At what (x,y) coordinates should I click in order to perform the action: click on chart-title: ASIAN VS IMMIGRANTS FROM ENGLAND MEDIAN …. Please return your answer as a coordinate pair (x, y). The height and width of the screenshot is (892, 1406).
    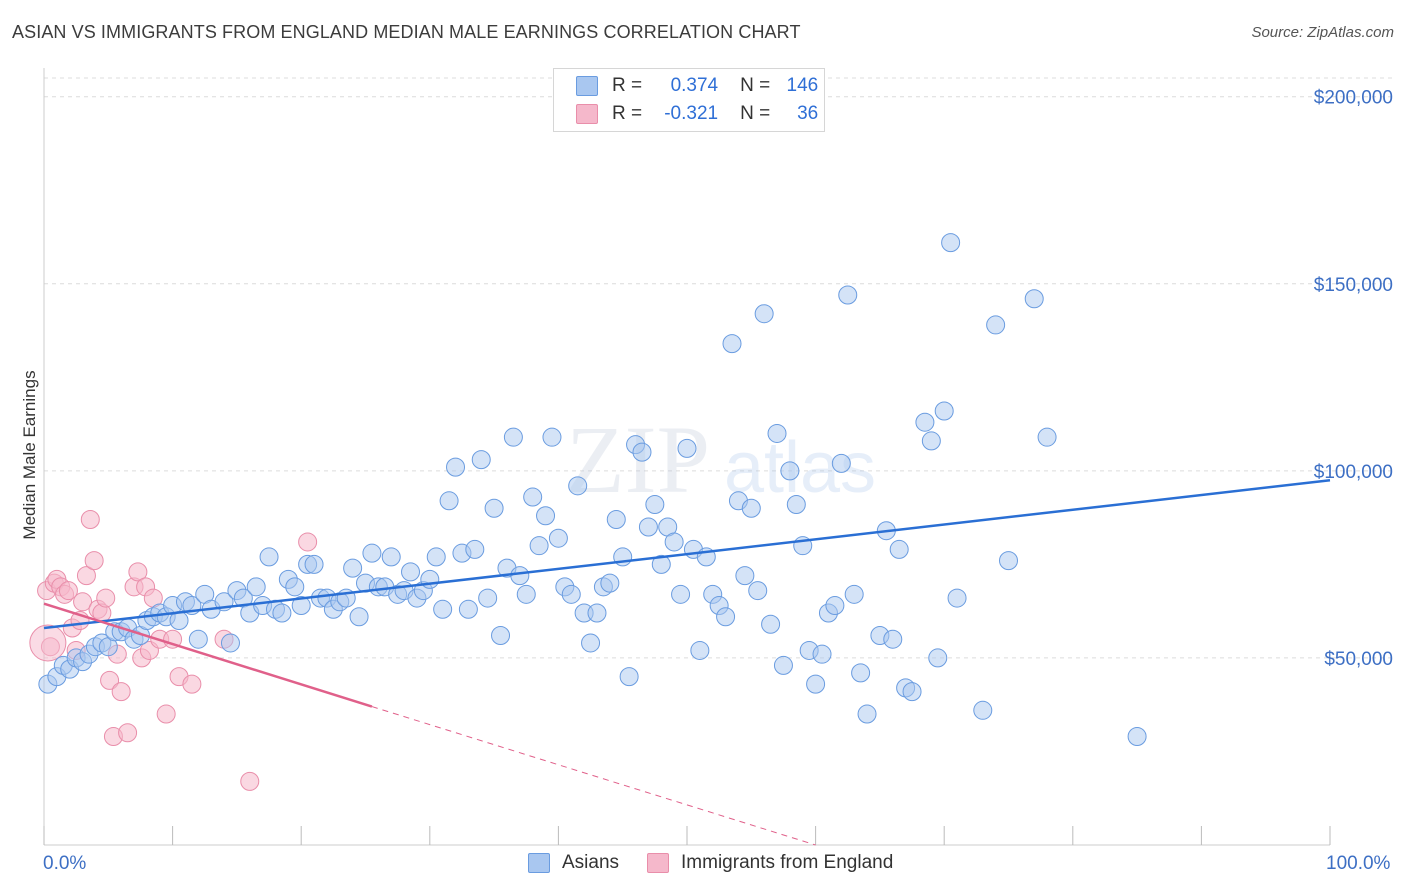
    Looking at the image, I should click on (406, 32).